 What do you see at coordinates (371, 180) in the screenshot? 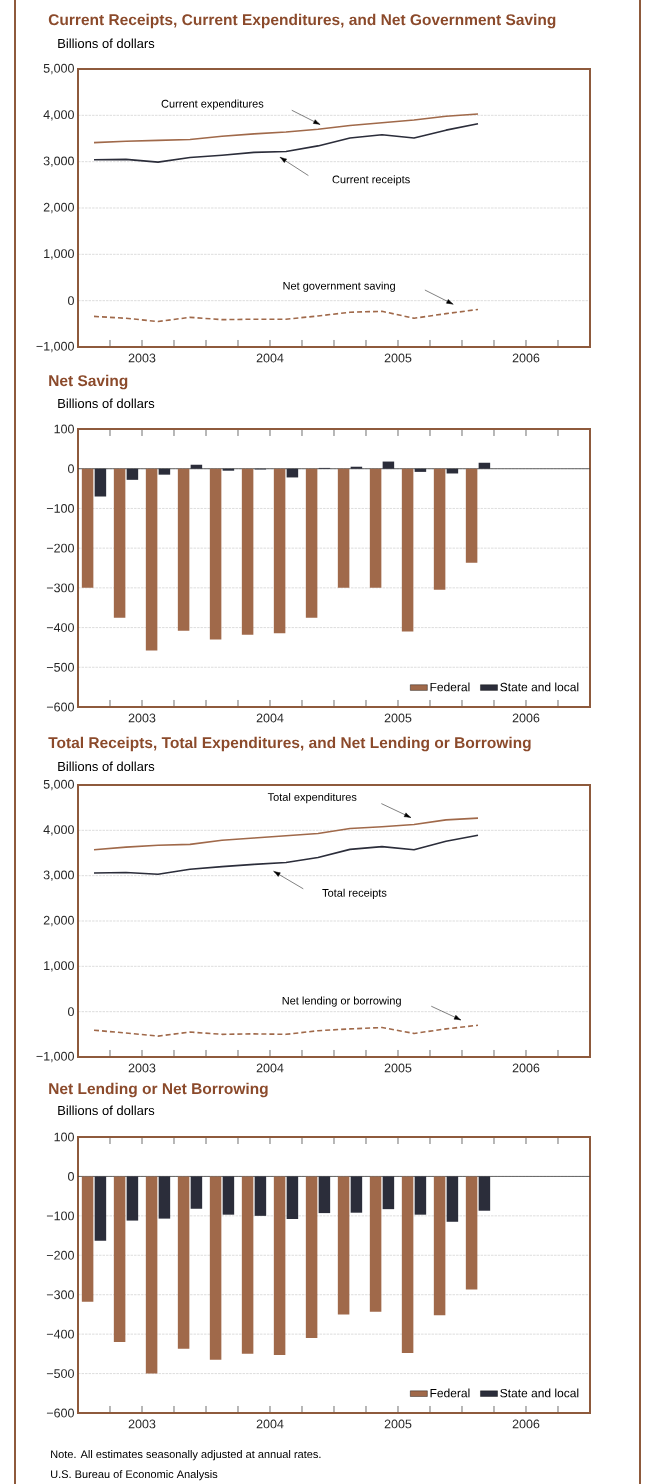
I see `text: Current receipts` at bounding box center [371, 180].